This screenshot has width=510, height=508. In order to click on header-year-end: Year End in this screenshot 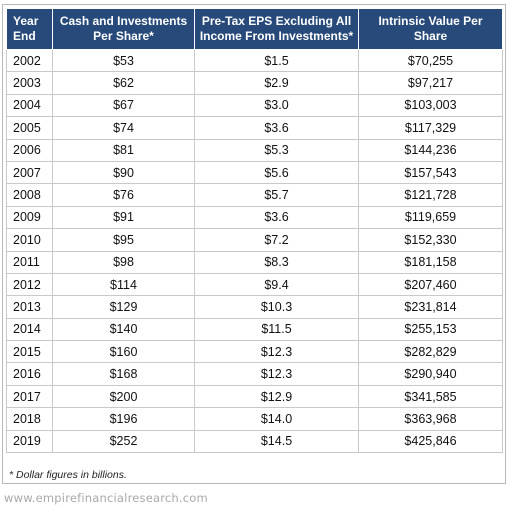, I will do `click(29, 29)`.